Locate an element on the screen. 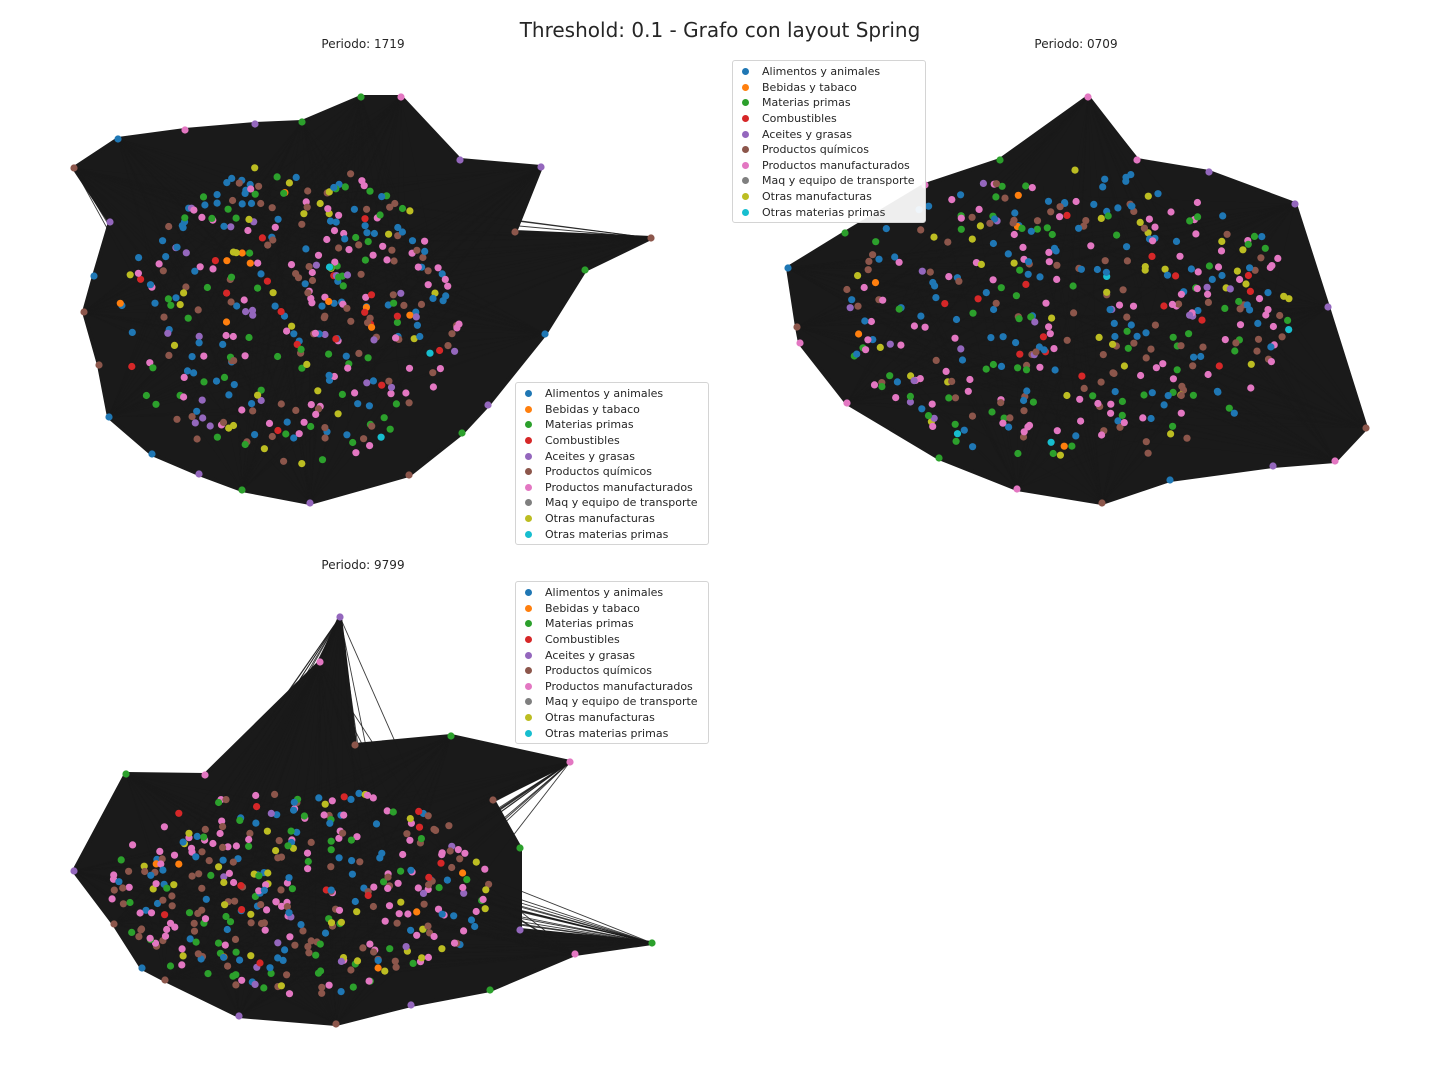 This screenshot has width=1440, height=1080. legend-item: Materias primas is located at coordinates (830, 103).